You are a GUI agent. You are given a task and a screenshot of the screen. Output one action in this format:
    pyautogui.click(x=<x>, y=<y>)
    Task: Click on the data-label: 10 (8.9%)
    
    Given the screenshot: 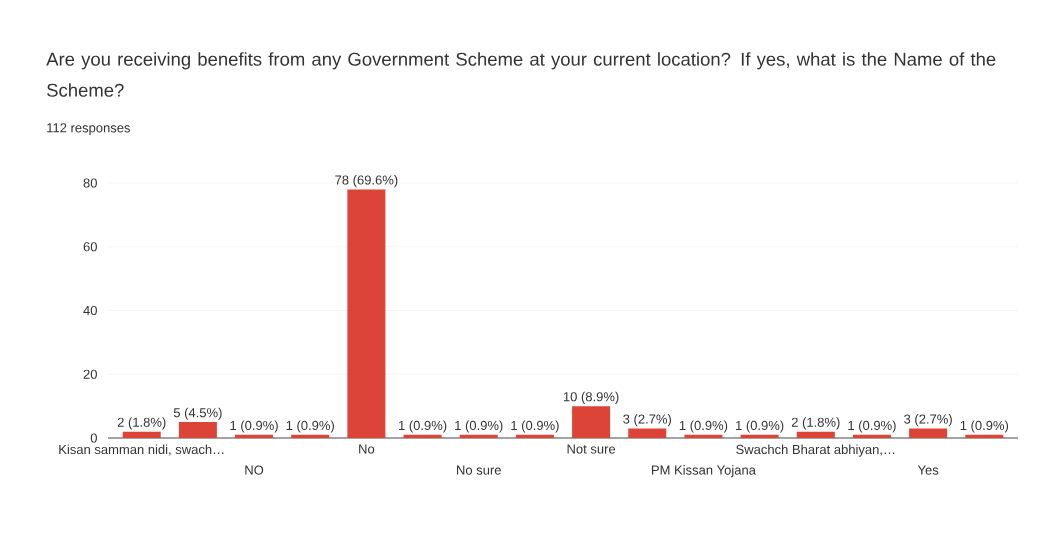 What is the action you would take?
    pyautogui.click(x=591, y=397)
    